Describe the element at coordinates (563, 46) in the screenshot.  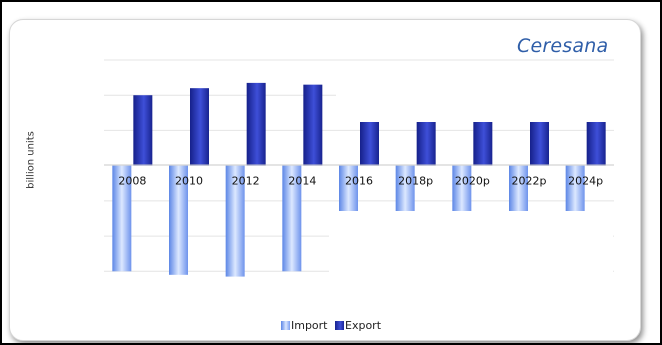
I see `brand-logo: Ceresana` at that location.